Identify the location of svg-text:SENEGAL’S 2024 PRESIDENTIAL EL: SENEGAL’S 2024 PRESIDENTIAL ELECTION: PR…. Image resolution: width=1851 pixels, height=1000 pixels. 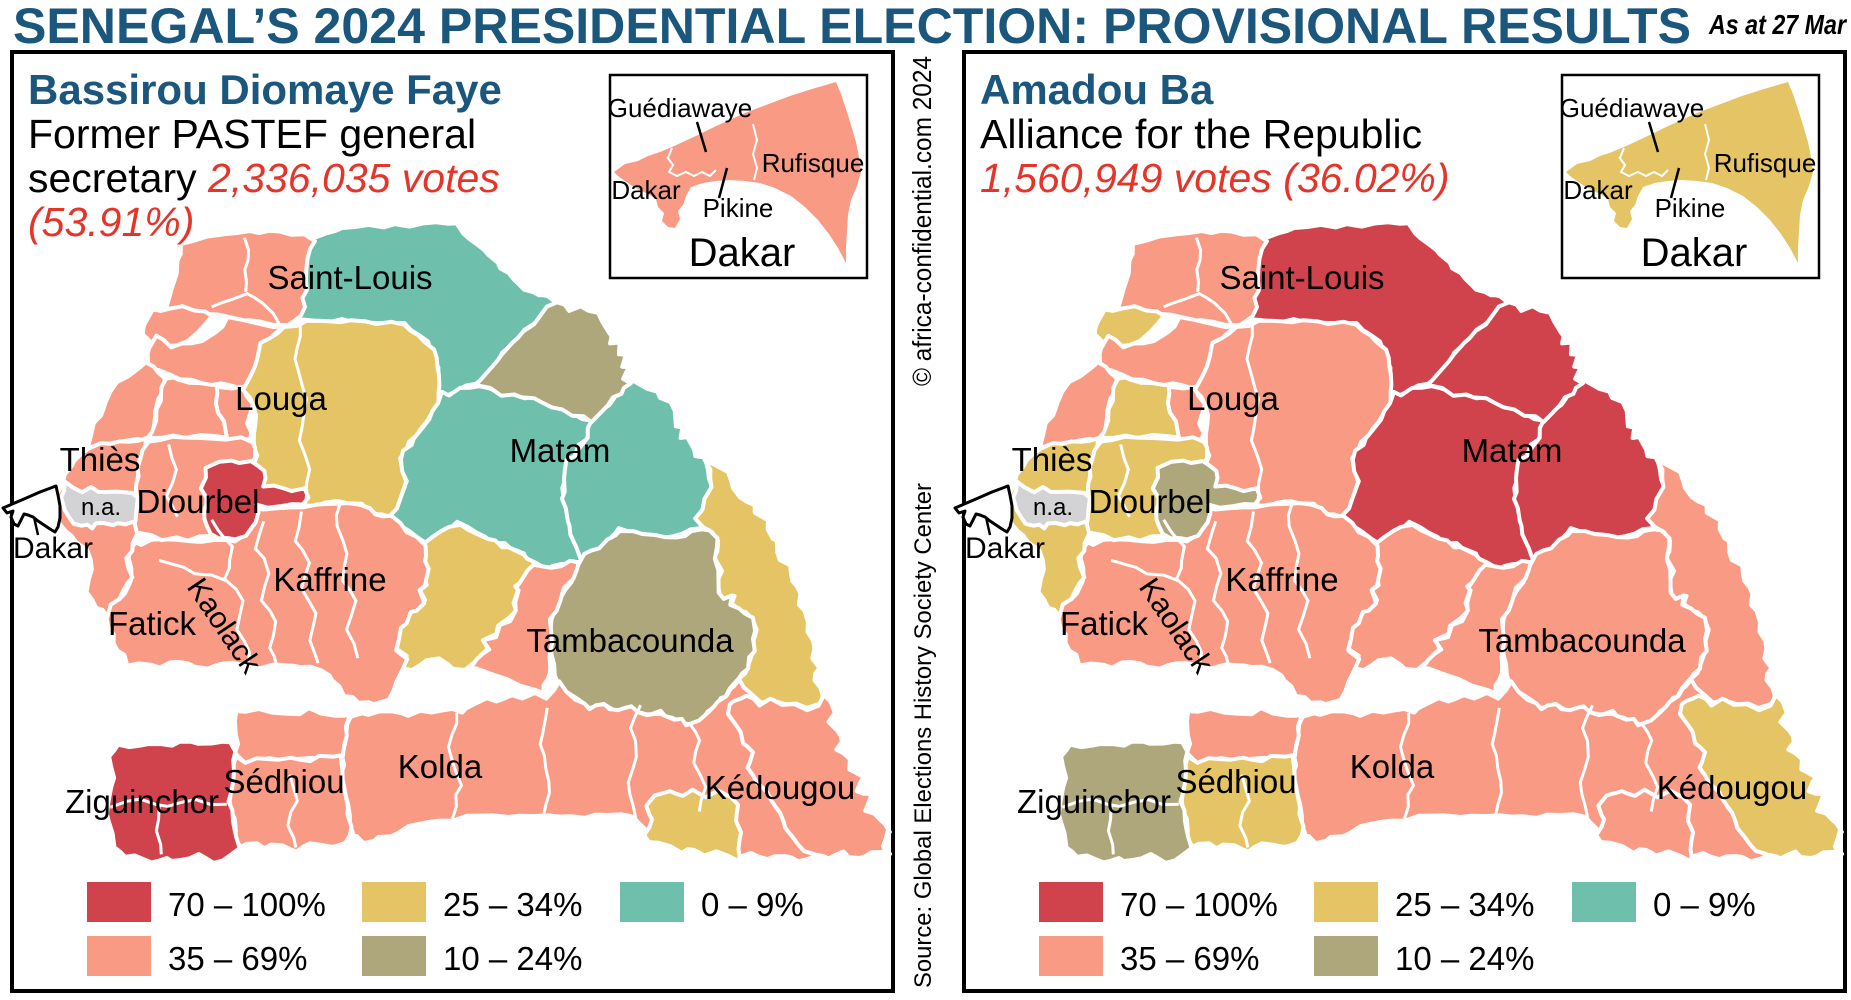
(852, 27).